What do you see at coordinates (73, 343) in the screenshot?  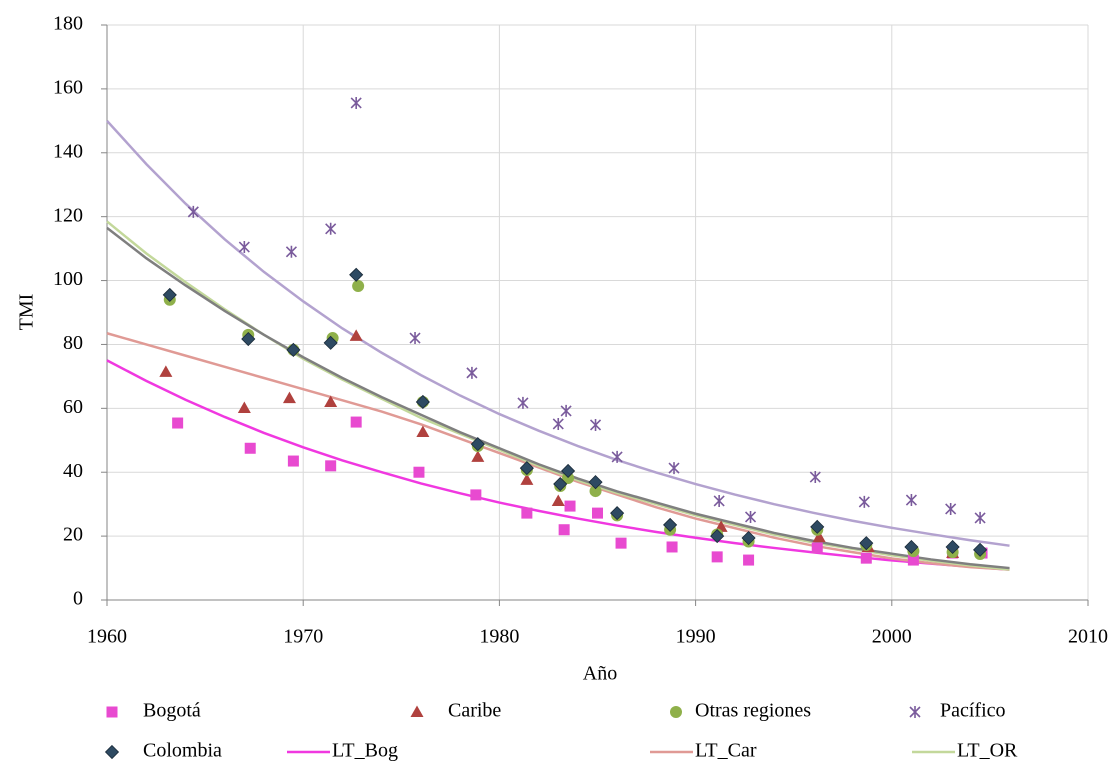 I see `y-tick-label: 80` at bounding box center [73, 343].